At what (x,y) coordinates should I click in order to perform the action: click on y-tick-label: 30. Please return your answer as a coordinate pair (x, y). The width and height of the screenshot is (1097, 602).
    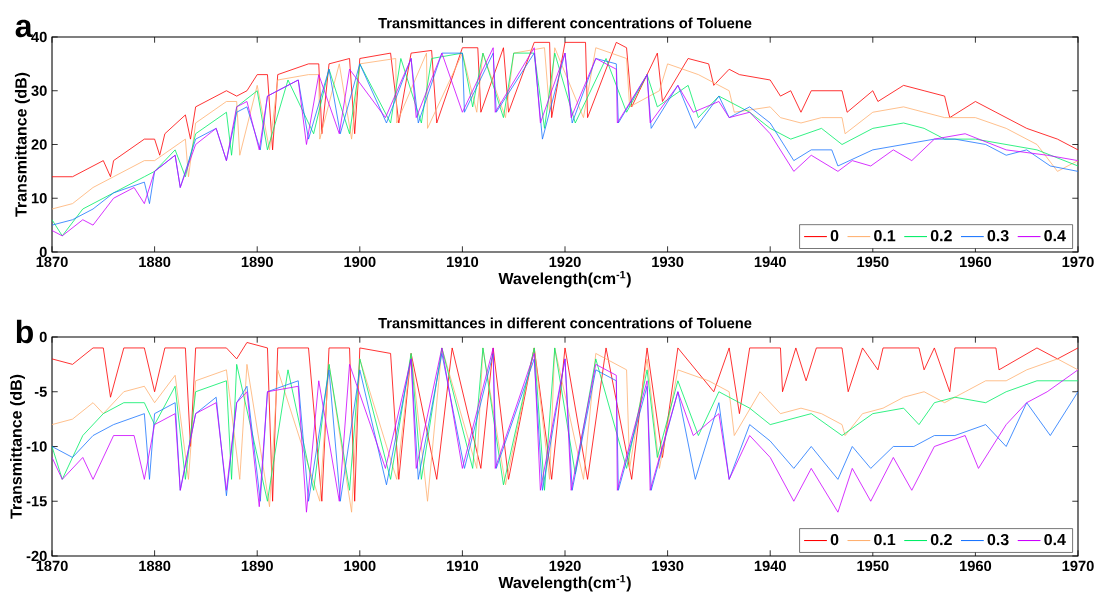
    Looking at the image, I should click on (39, 90).